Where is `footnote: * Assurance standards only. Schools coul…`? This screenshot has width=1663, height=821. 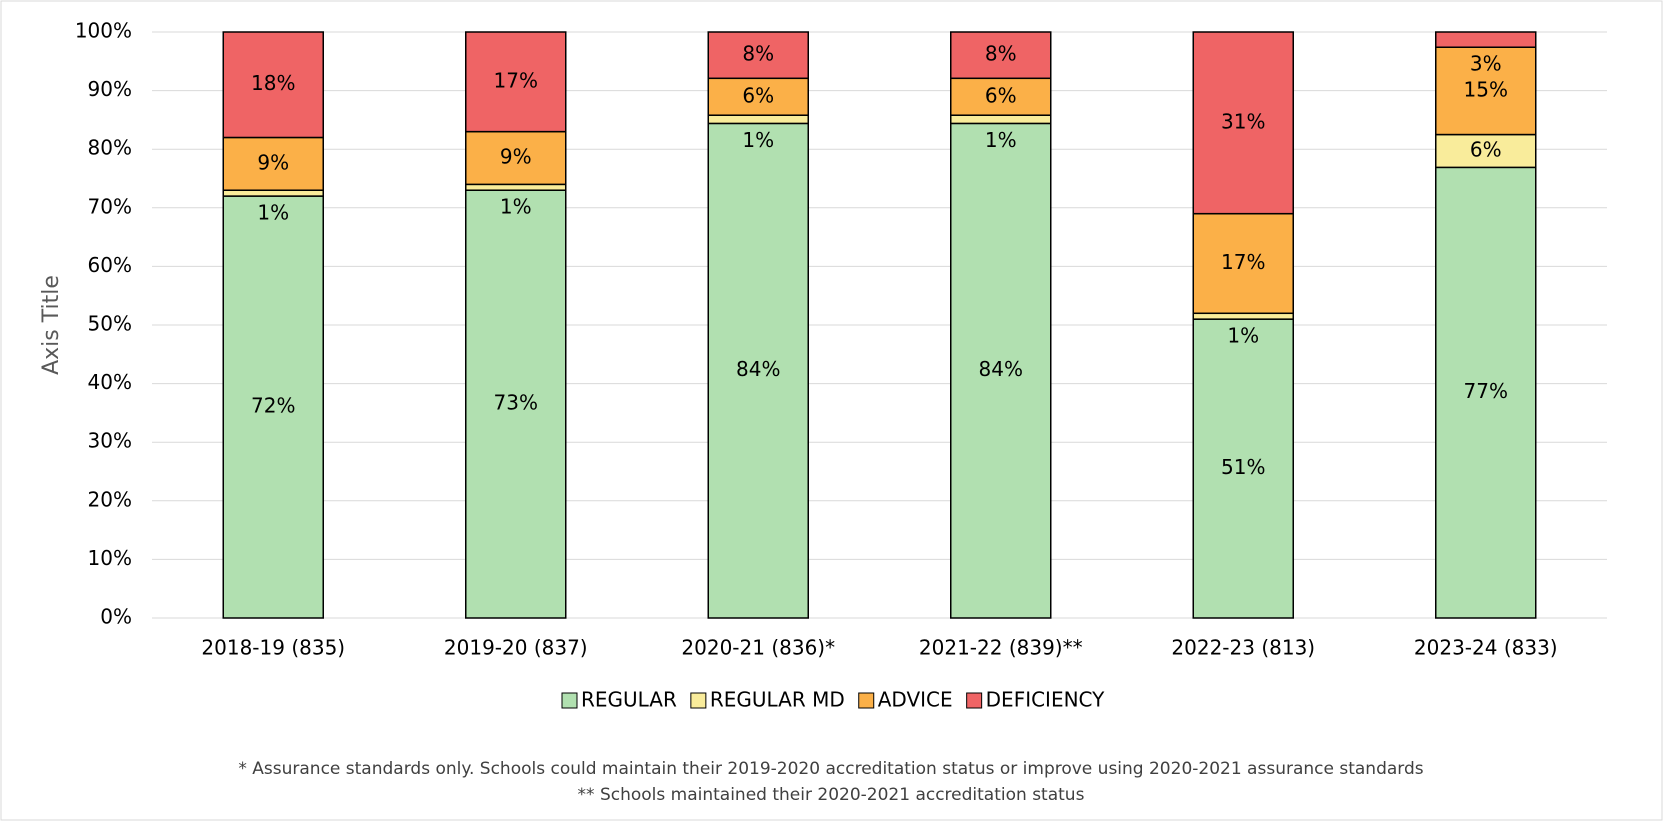 footnote: * Assurance standards only. Schools coul… is located at coordinates (830, 769).